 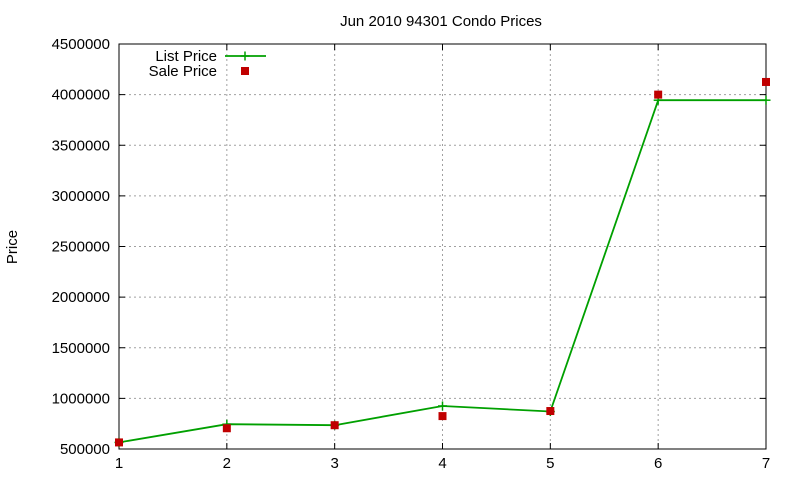 I want to click on x-tick-label: 6, so click(x=658, y=463).